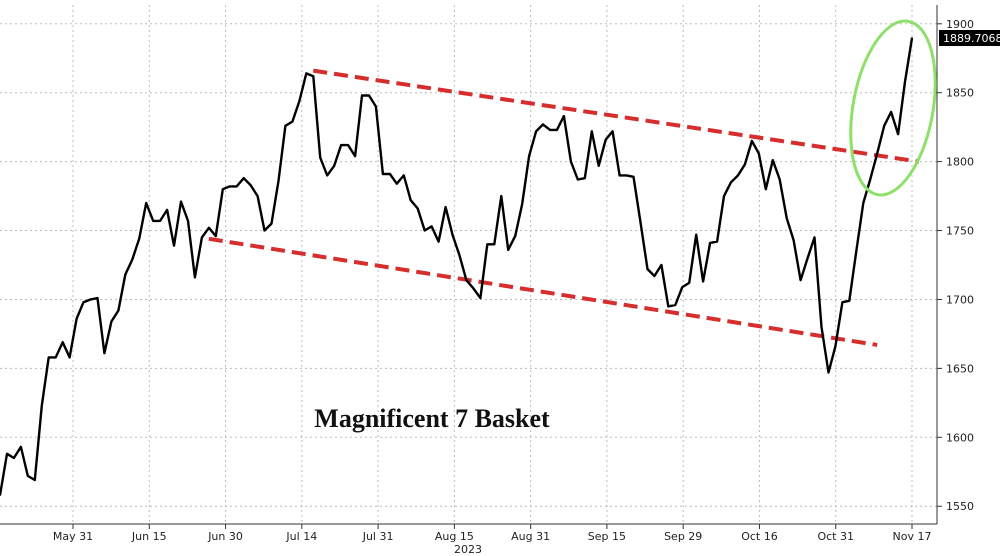 This screenshot has height=556, width=1000. I want to click on y-tick-label: 1700, so click(960, 299).